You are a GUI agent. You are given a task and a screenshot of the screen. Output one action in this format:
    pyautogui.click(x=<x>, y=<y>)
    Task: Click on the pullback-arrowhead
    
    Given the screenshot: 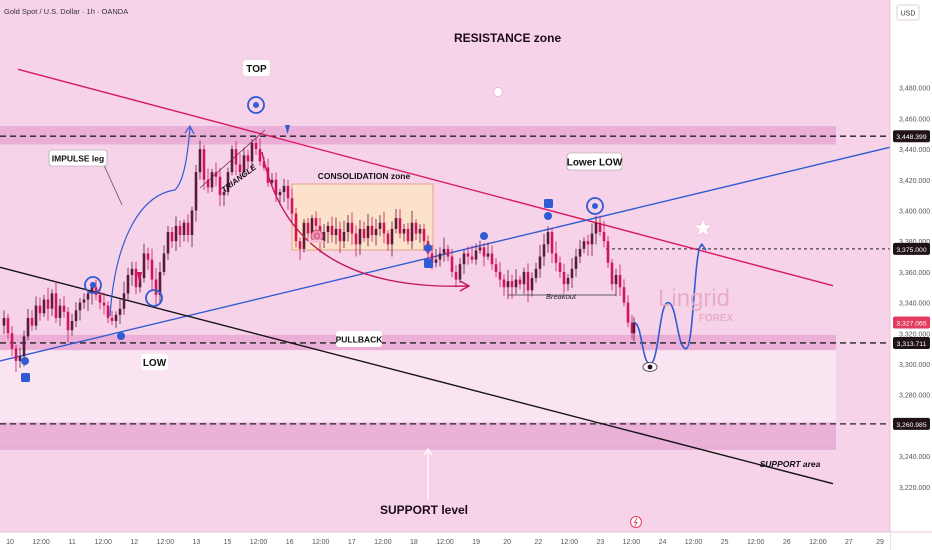 What is the action you would take?
    pyautogui.click(x=465, y=286)
    